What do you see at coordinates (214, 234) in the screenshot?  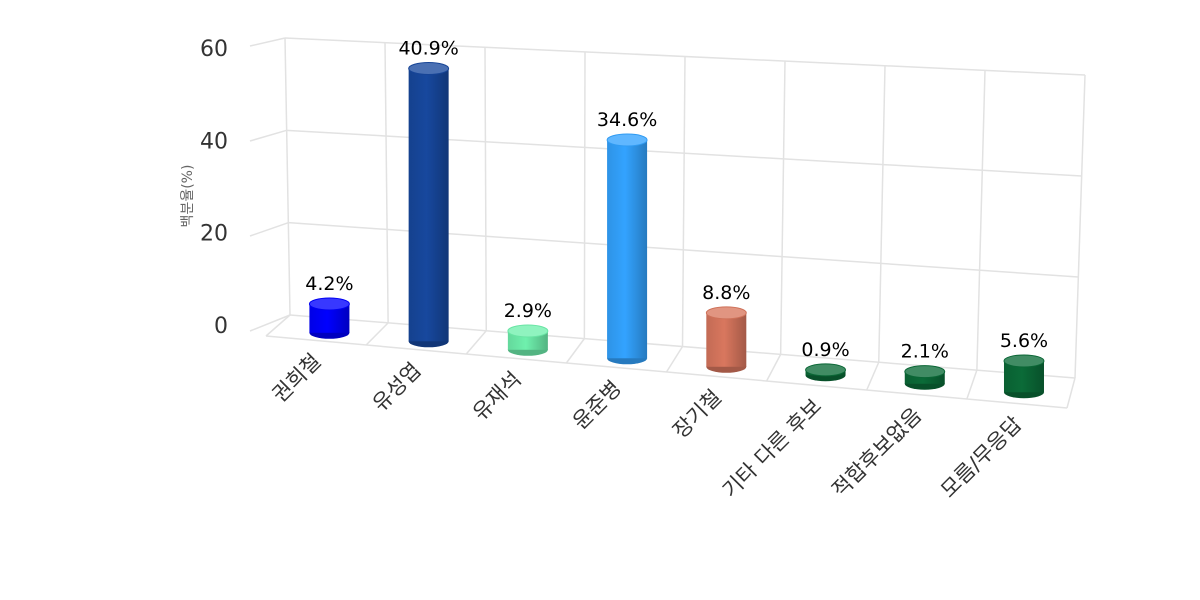 I see `y-tick-label: 20` at bounding box center [214, 234].